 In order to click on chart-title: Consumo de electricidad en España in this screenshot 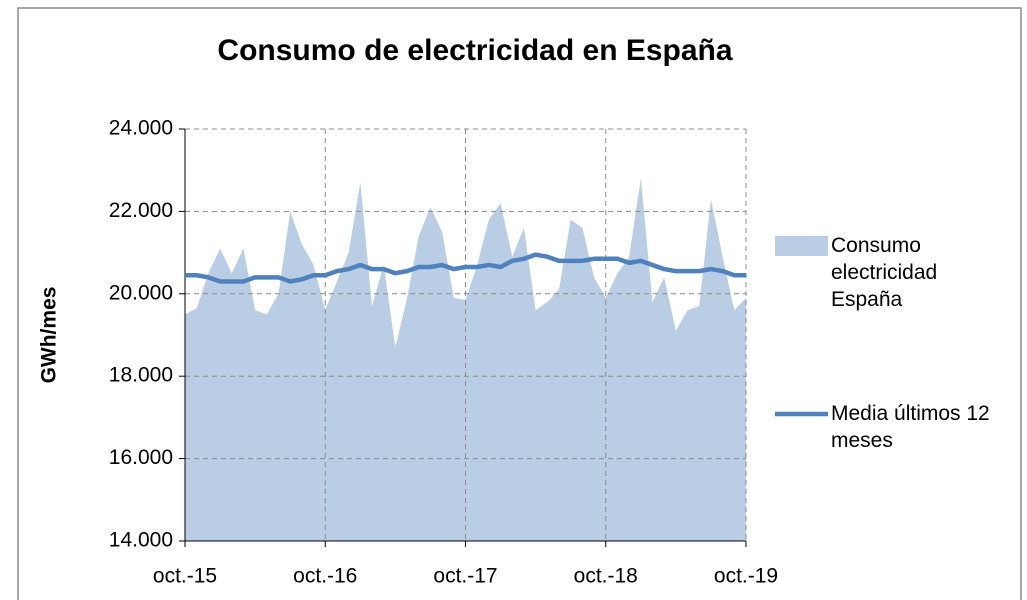, I will do `click(474, 50)`.